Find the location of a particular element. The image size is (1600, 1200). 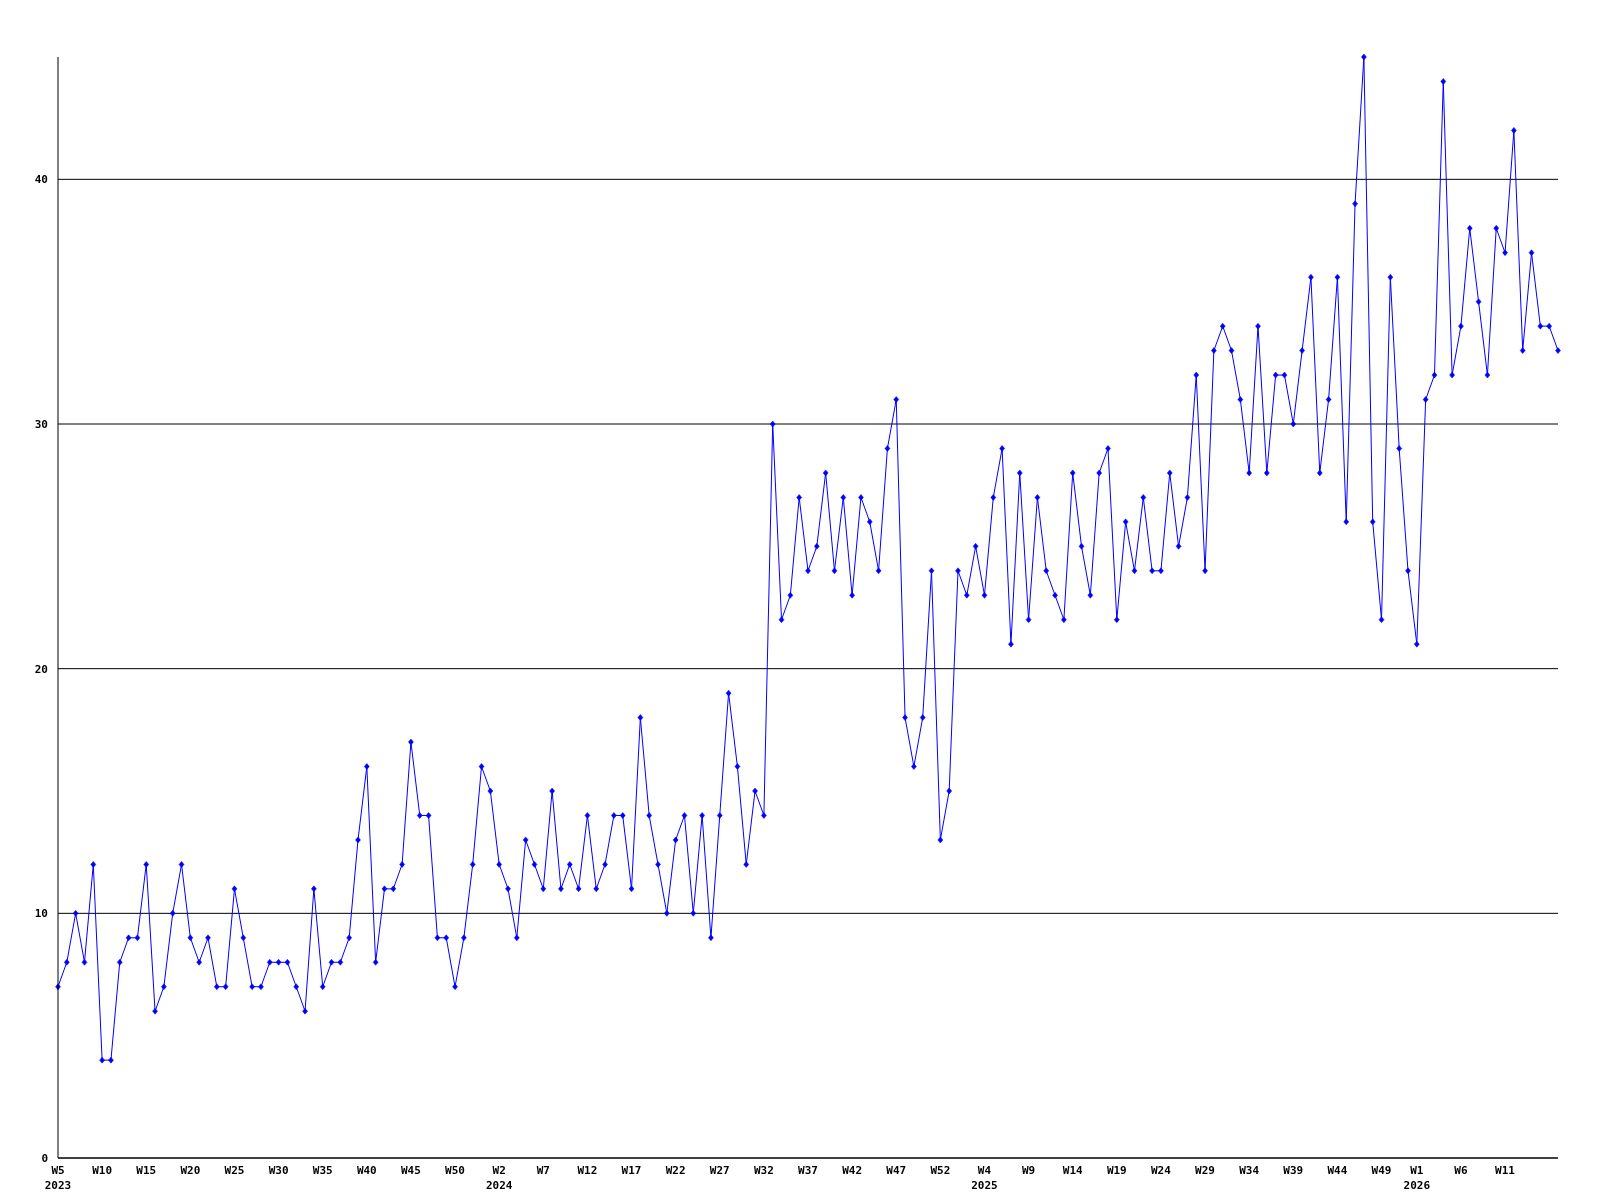

x-tick-label: W29 is located at coordinates (1205, 1170).